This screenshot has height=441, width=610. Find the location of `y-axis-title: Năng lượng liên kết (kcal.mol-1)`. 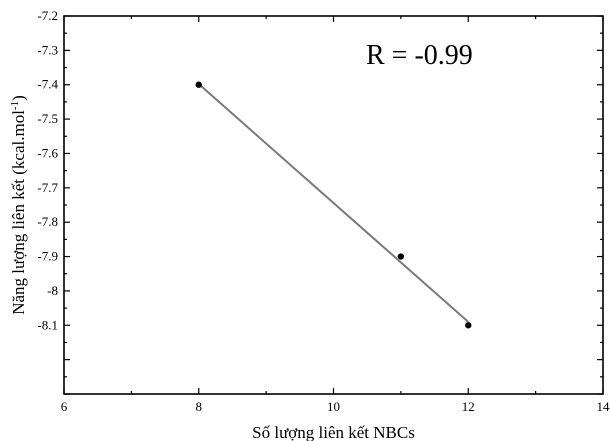

y-axis-title: Năng lượng liên kết (kcal.mol-1) is located at coordinates (18, 205).